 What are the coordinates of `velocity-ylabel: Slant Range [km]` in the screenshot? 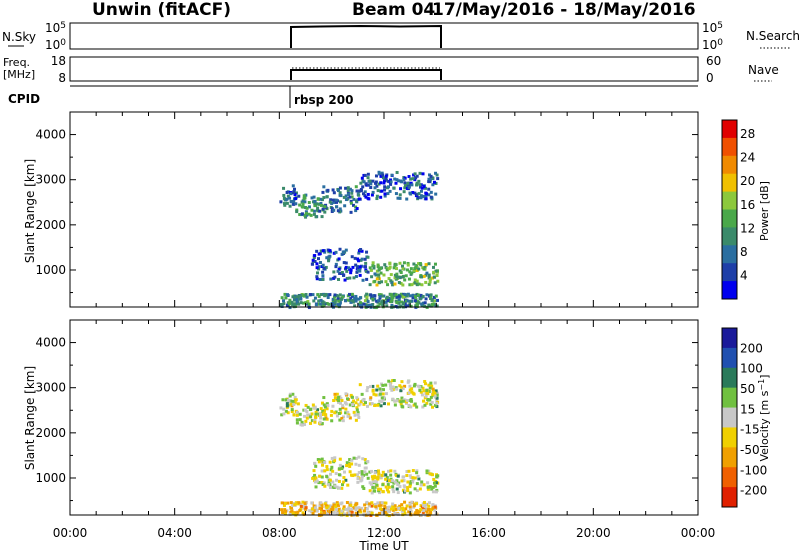 It's located at (30, 418).